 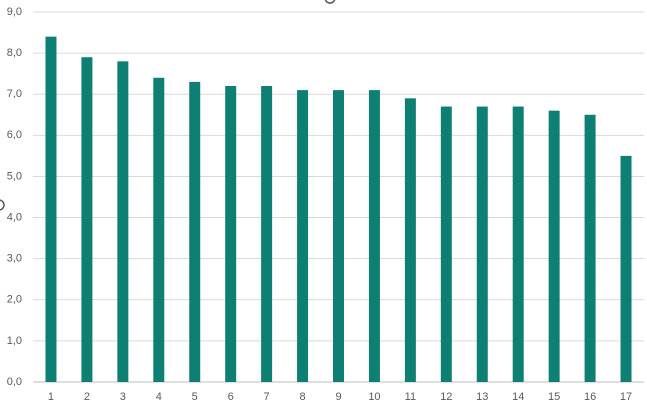 I want to click on y-tick-label: 2,0, so click(x=14, y=300).